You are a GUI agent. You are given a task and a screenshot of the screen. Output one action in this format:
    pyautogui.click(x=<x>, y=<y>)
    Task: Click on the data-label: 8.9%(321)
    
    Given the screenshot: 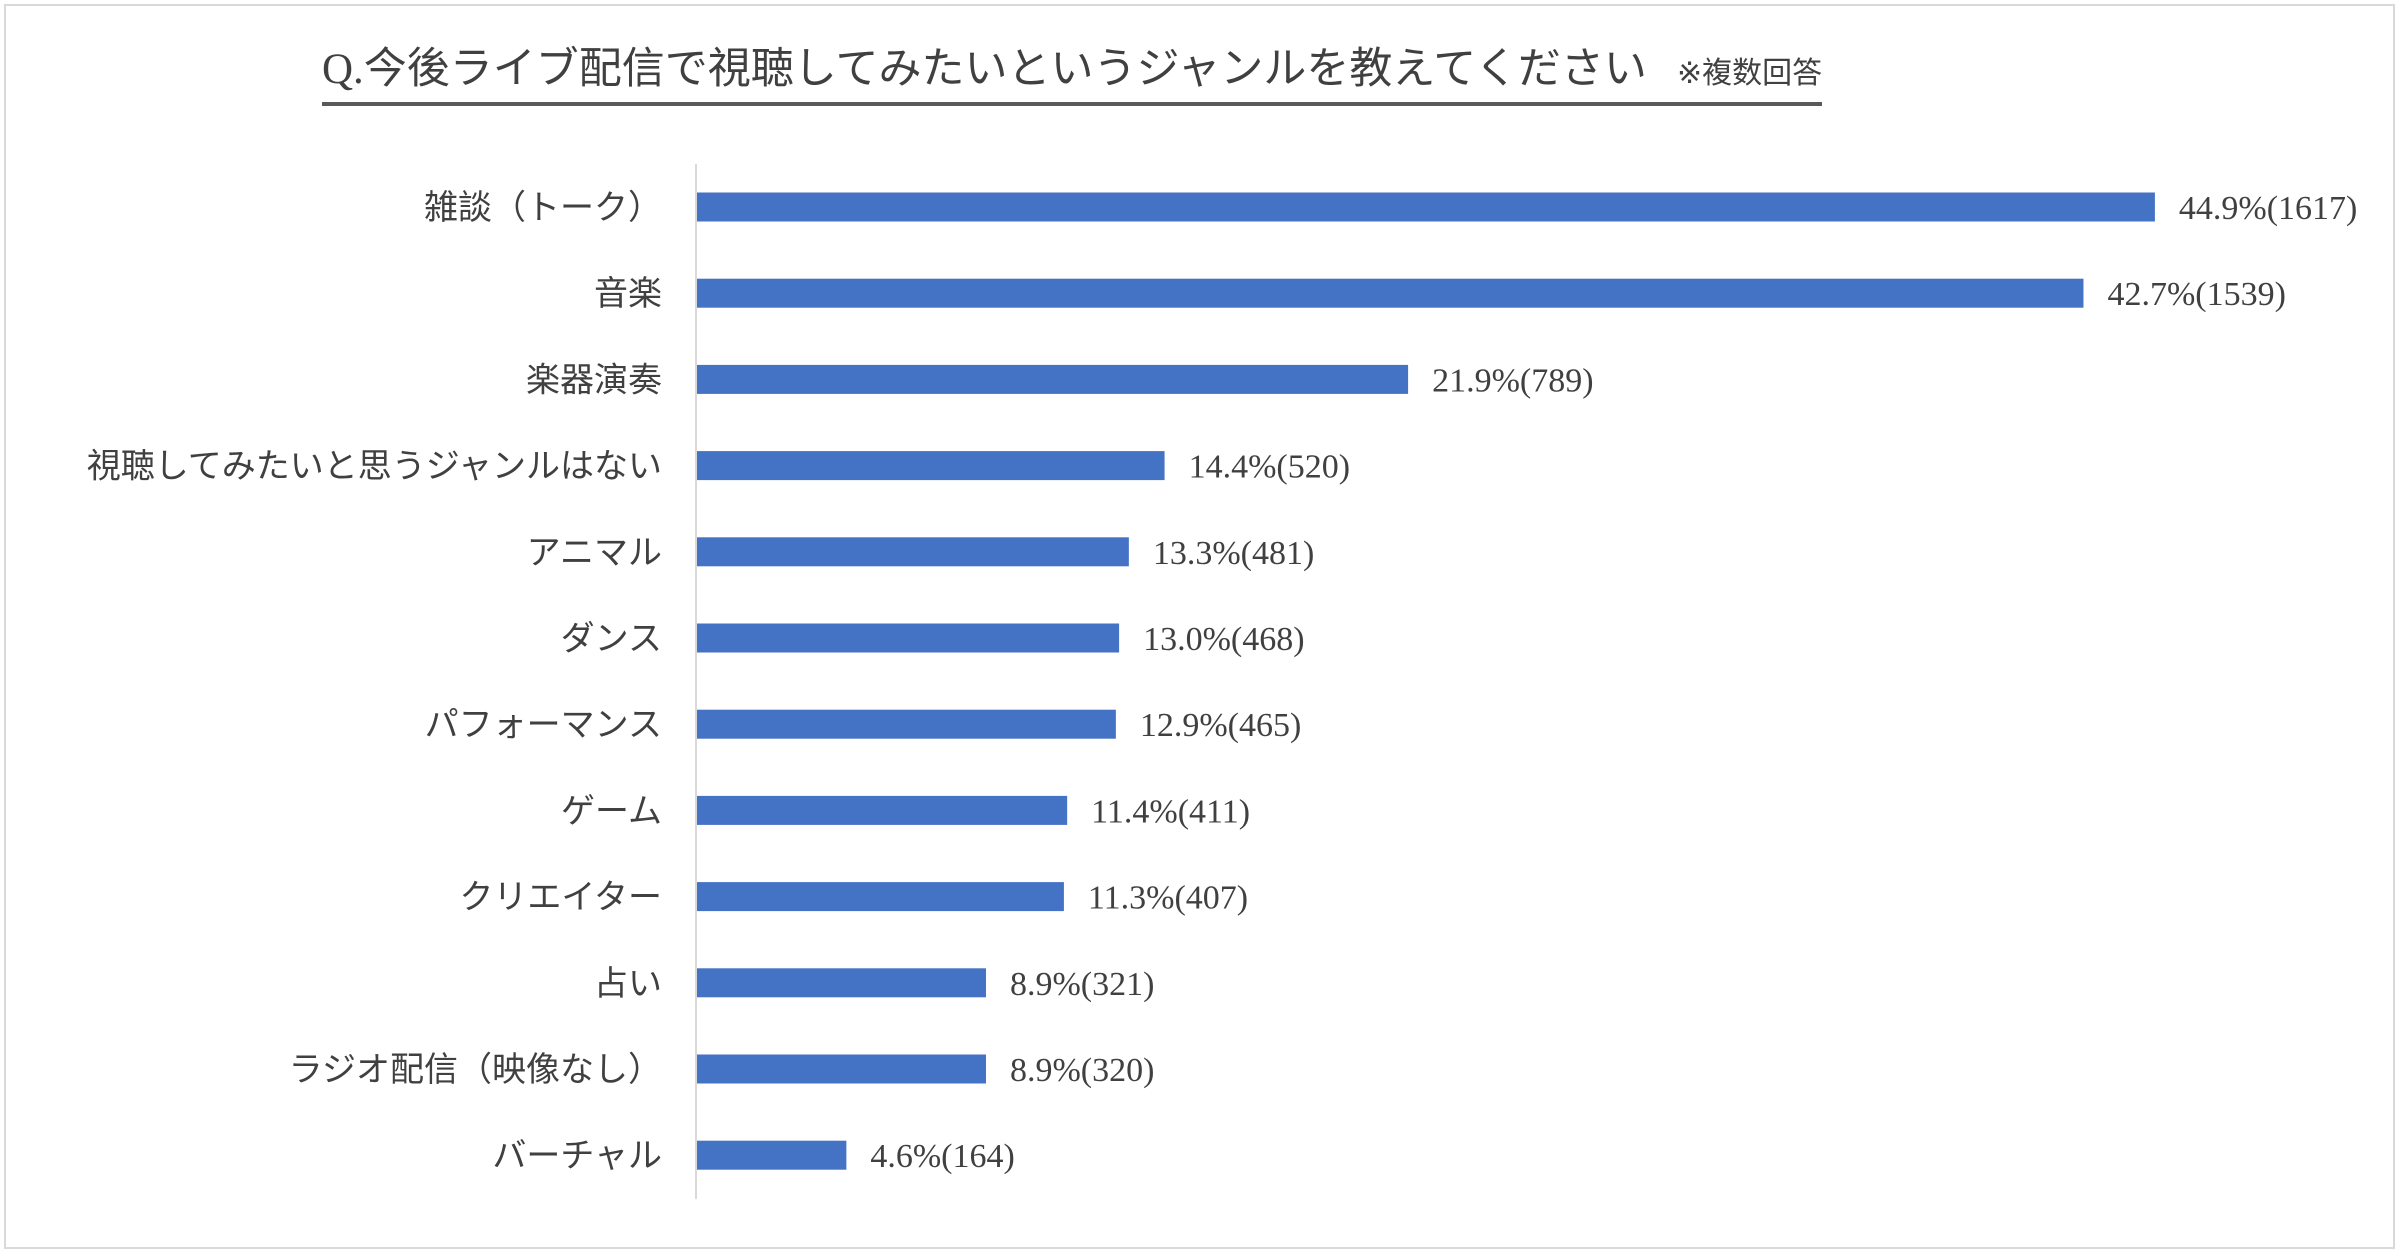 What is the action you would take?
    pyautogui.click(x=1082, y=984)
    